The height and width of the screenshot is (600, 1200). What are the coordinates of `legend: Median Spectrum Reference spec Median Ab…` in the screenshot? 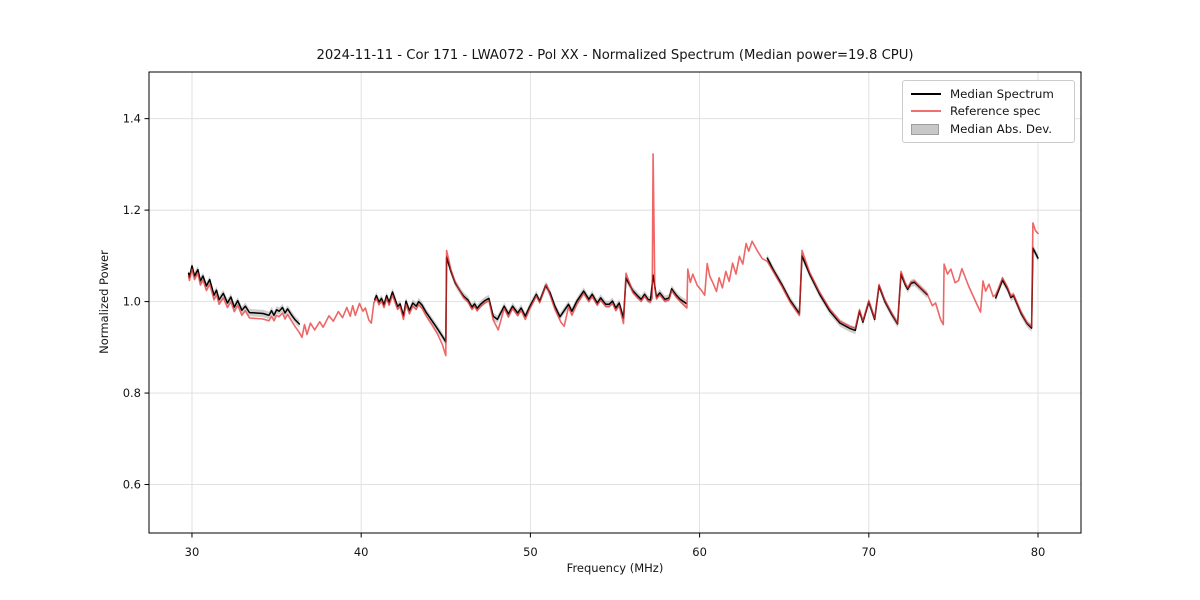 It's located at (988, 111).